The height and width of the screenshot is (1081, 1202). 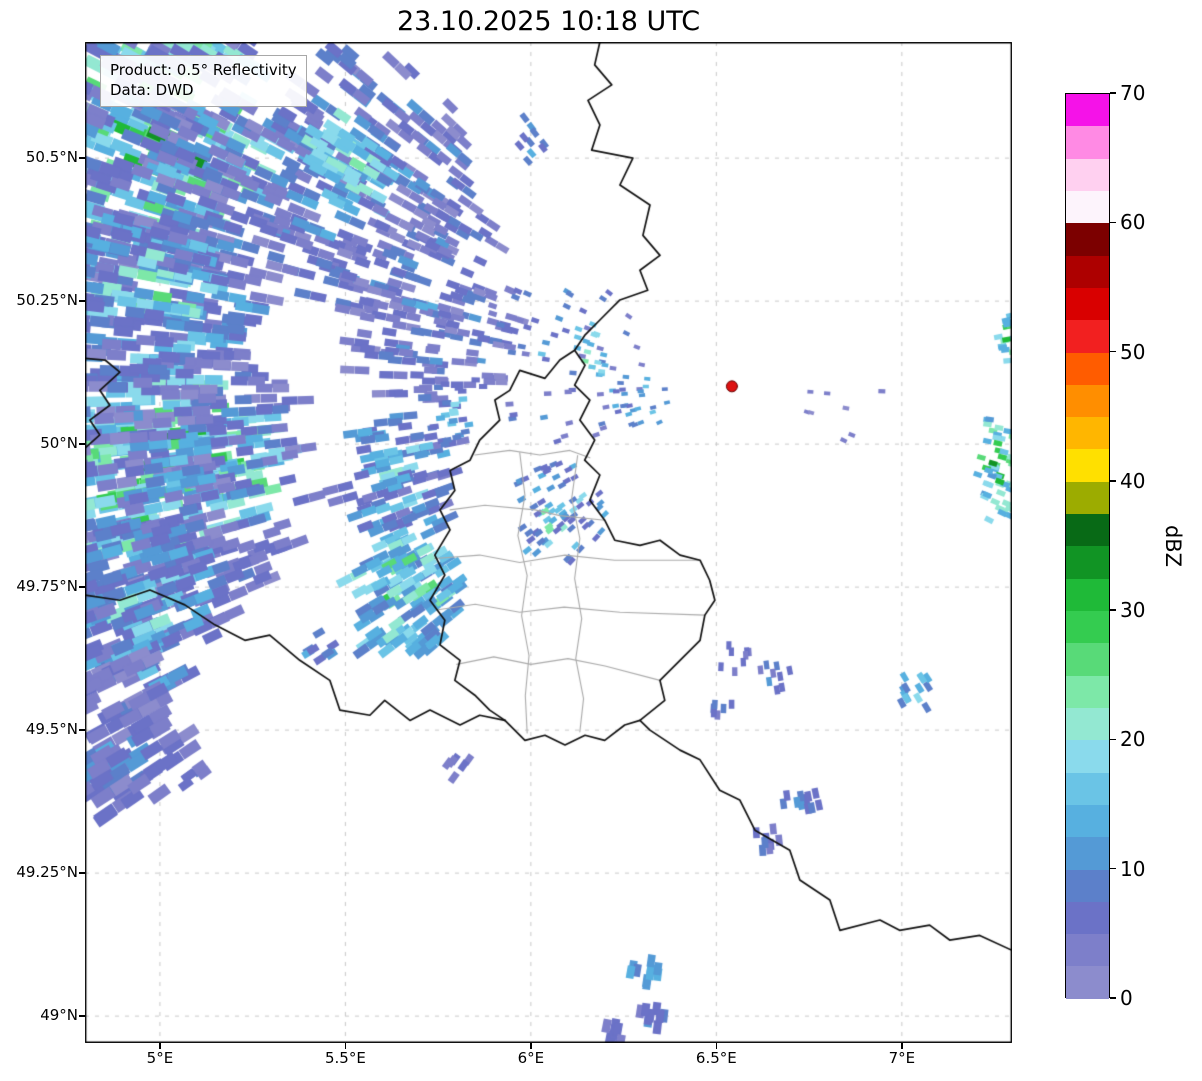 What do you see at coordinates (1133, 222) in the screenshot?
I see `colorbar-tick-label: 60` at bounding box center [1133, 222].